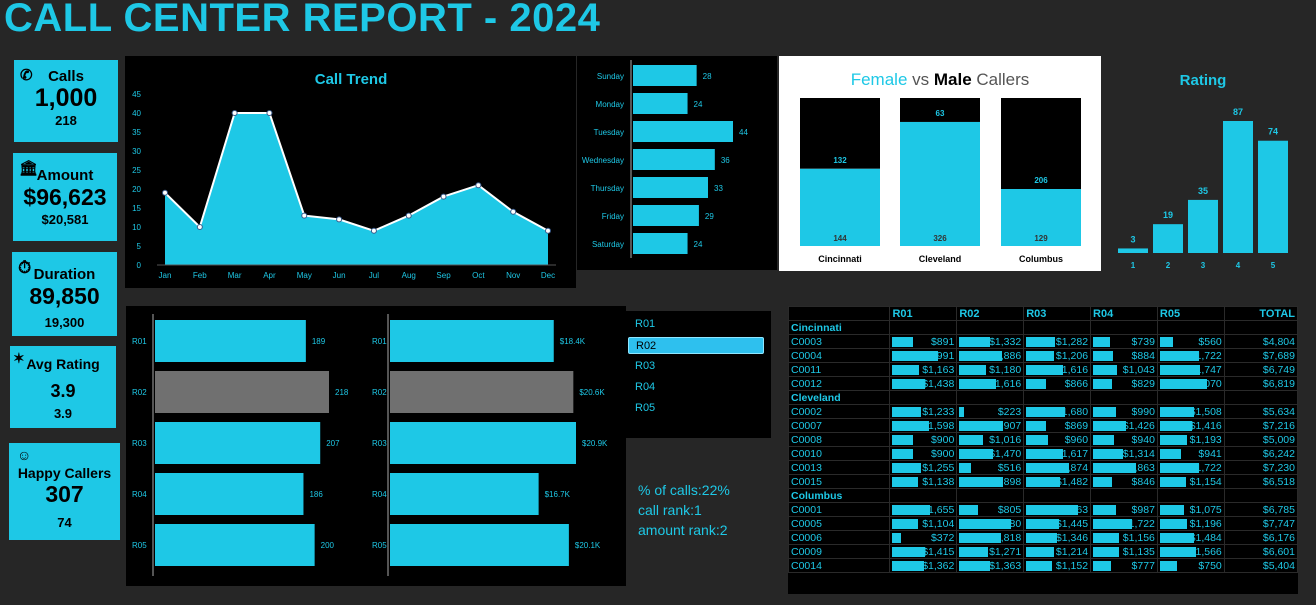  Describe the element at coordinates (645, 324) in the screenshot. I see `slicer-item-r01: R01` at that location.